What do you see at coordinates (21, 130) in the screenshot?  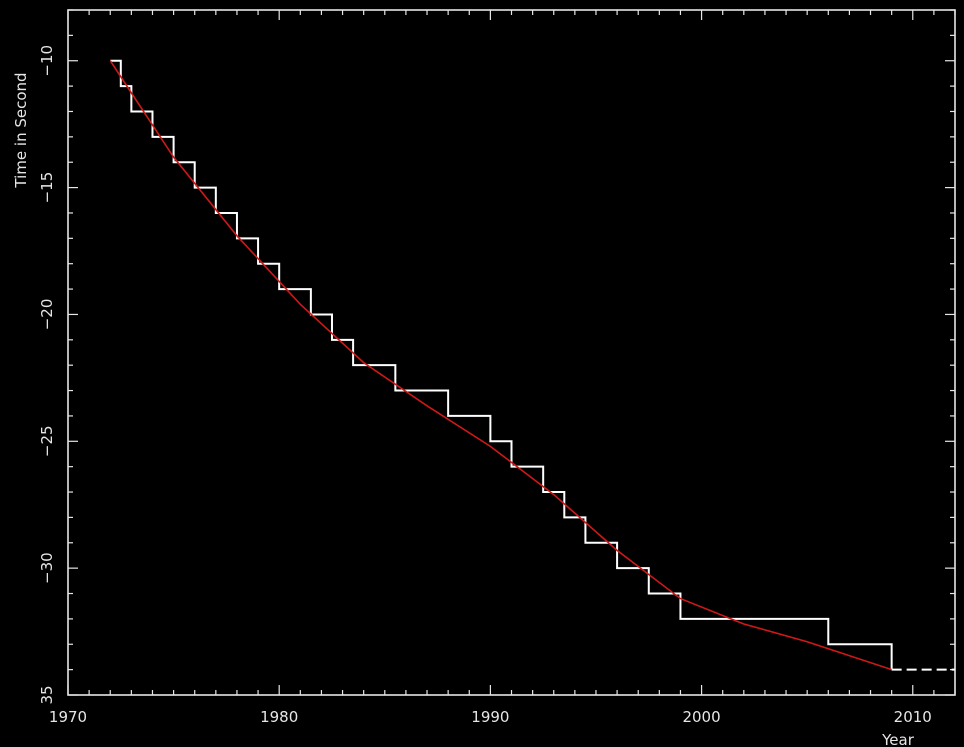 I see `y-axis-title: Time in Second` at bounding box center [21, 130].